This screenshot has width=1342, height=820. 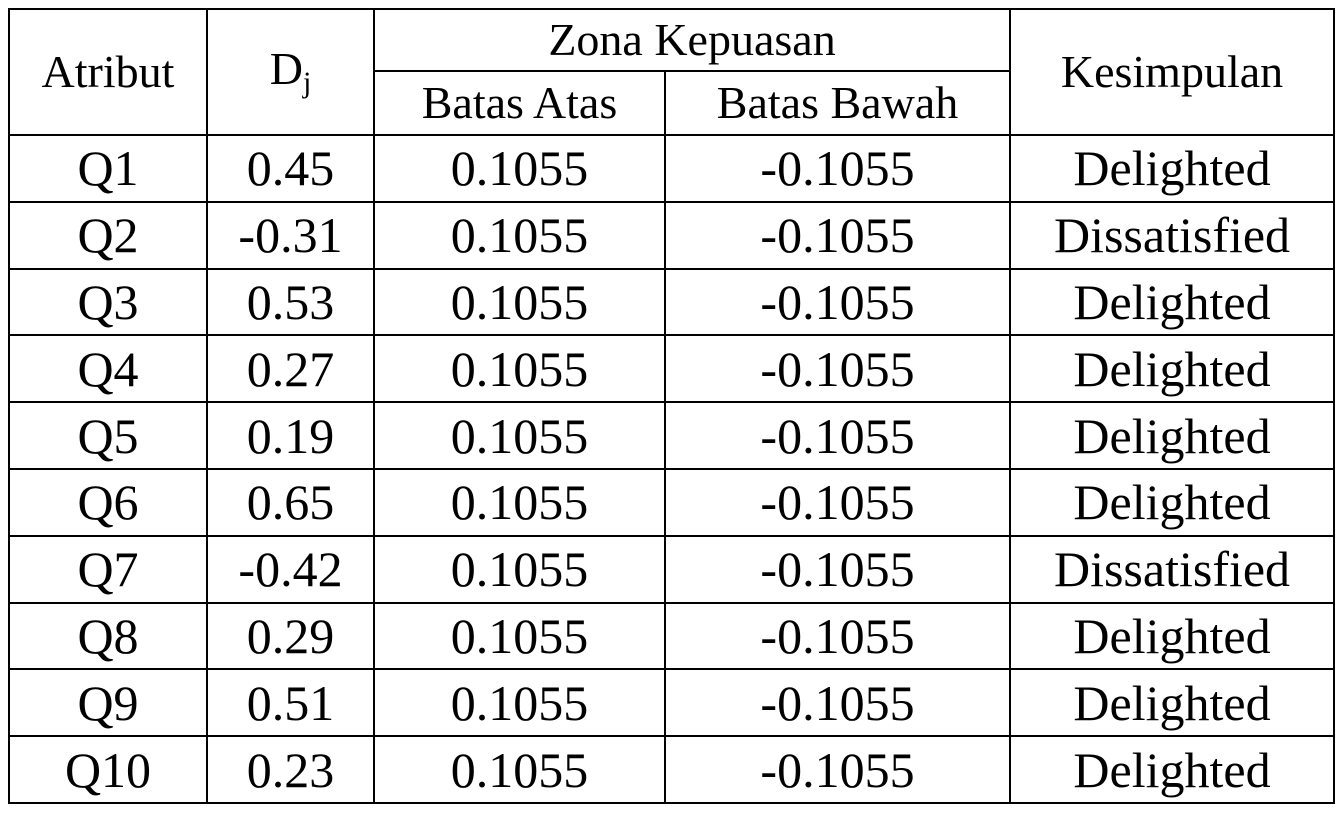 What do you see at coordinates (108, 769) in the screenshot?
I see `table-cell: Q10` at bounding box center [108, 769].